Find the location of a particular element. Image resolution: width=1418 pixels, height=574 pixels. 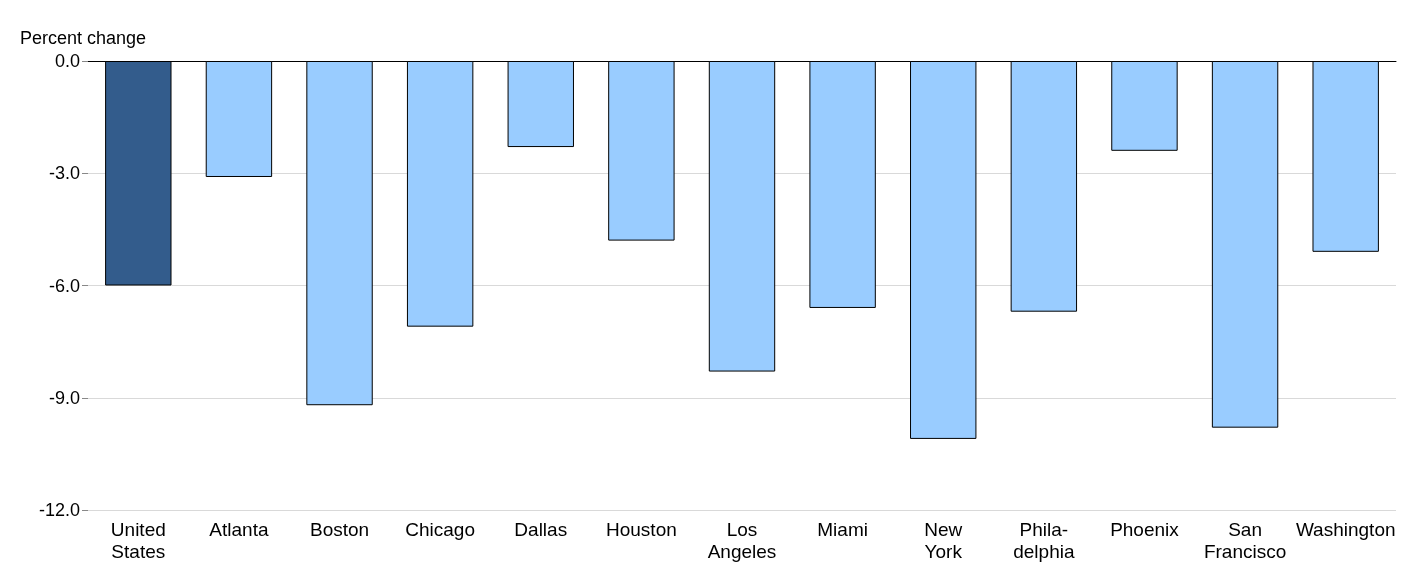

x-tick-label: Chicago is located at coordinates (440, 529).